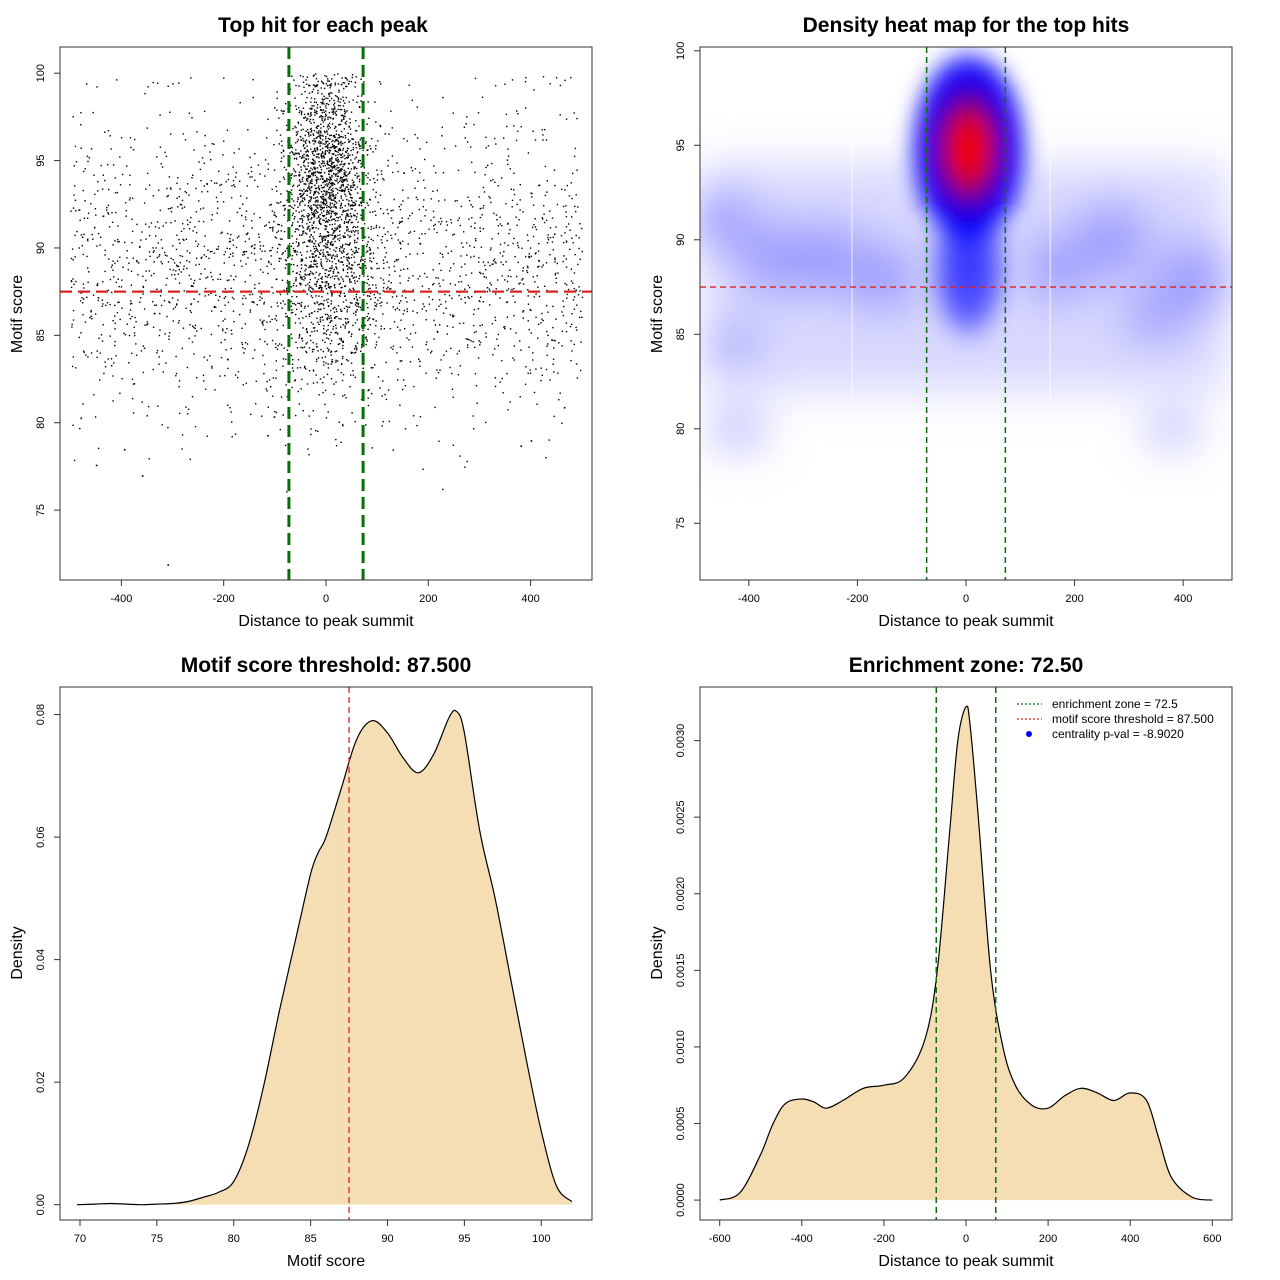  I want to click on score-density-y-tick-label: 0.06, so click(41, 836).